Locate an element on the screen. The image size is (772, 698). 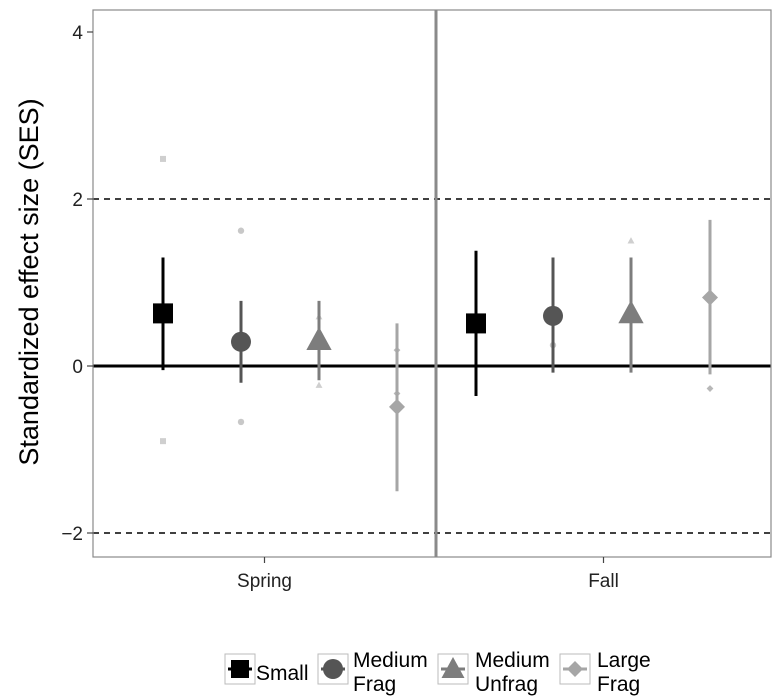
y-tick-label: 2 is located at coordinates (77, 200).